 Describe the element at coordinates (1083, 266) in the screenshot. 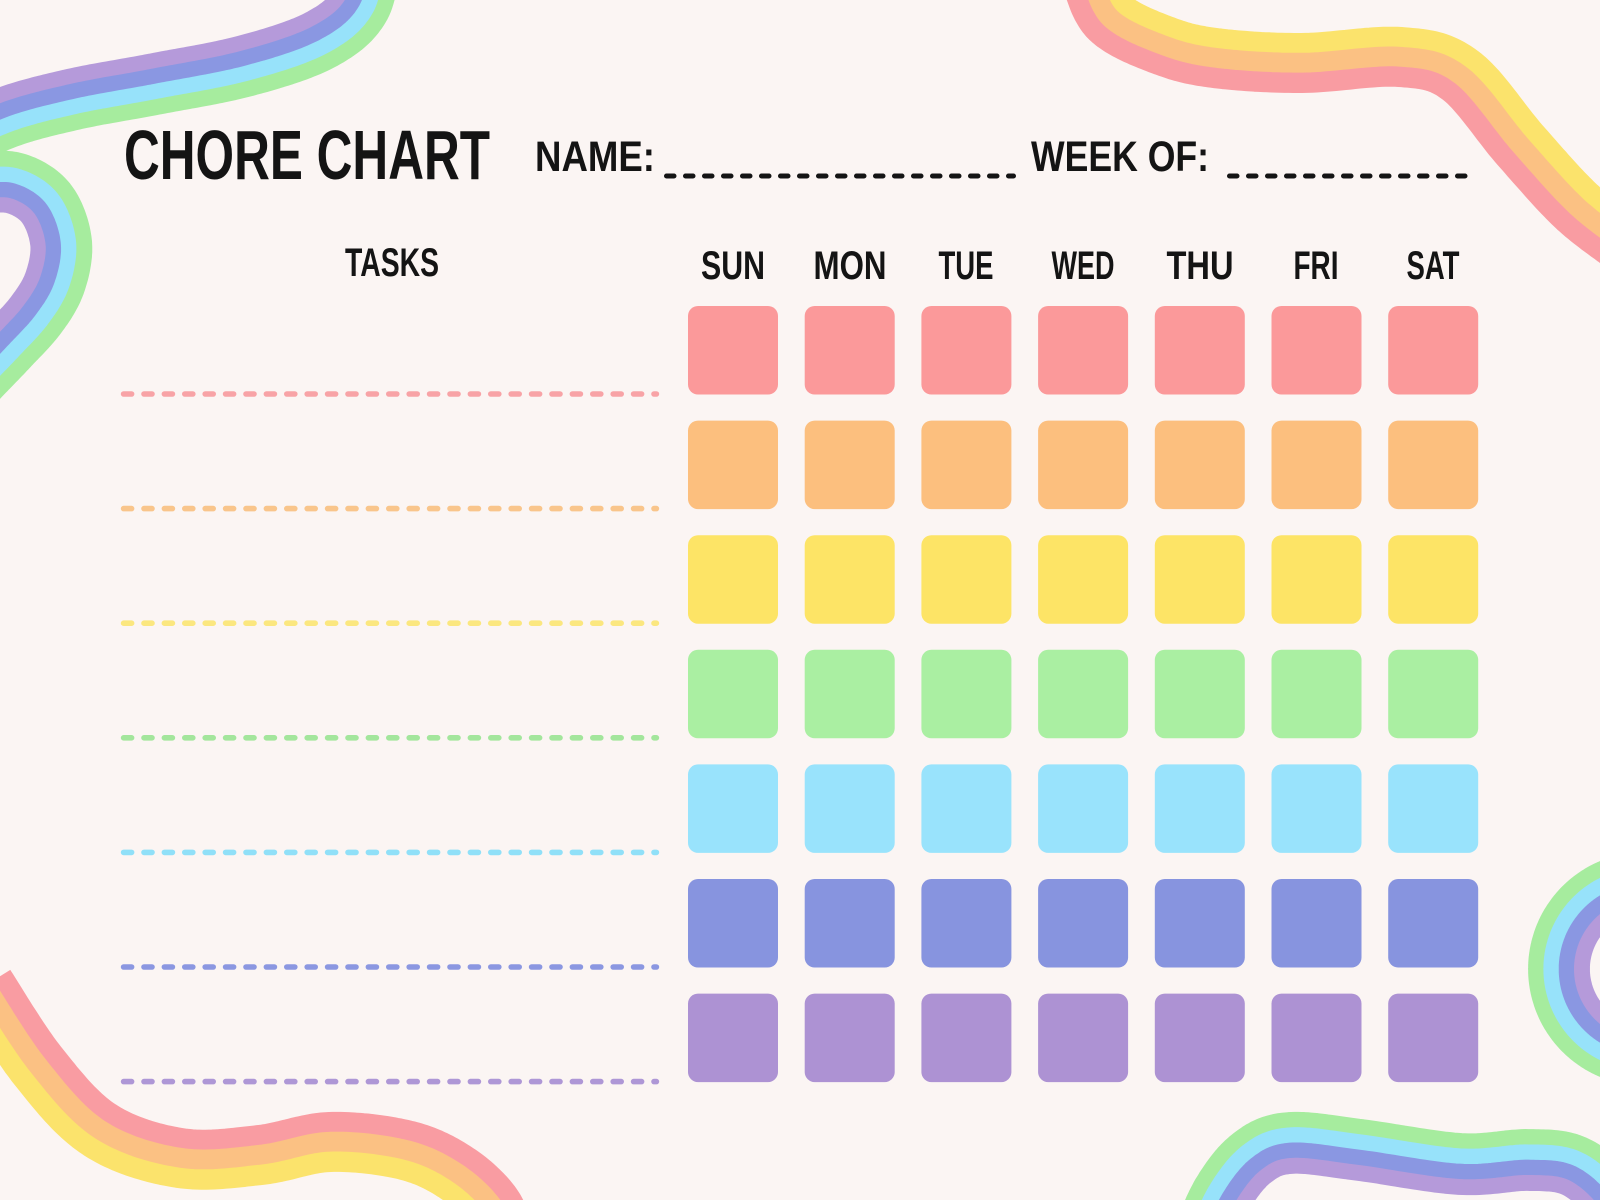

I see `svg-text: WED` at that location.